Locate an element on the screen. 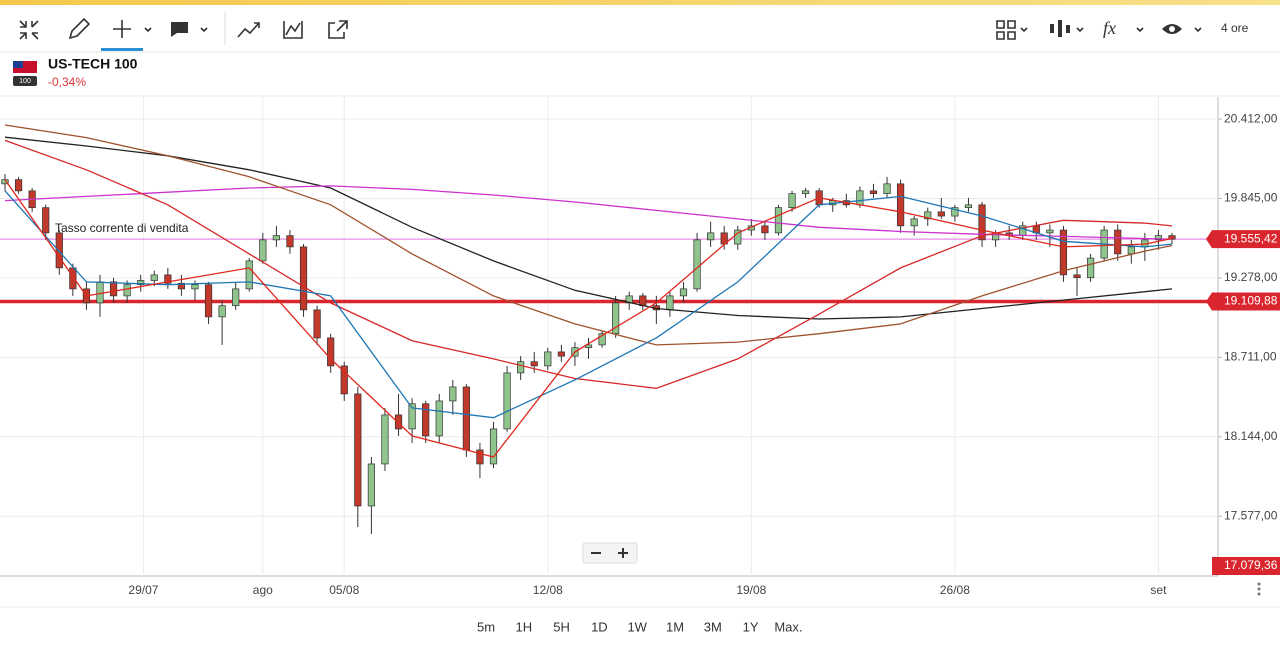 The height and width of the screenshot is (660, 1280). flag-label: 100 is located at coordinates (25, 81).